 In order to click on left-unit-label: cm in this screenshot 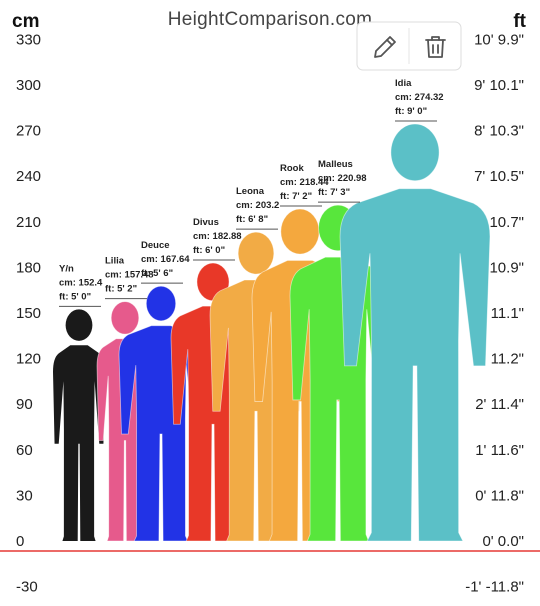, I will do `click(25, 21)`.